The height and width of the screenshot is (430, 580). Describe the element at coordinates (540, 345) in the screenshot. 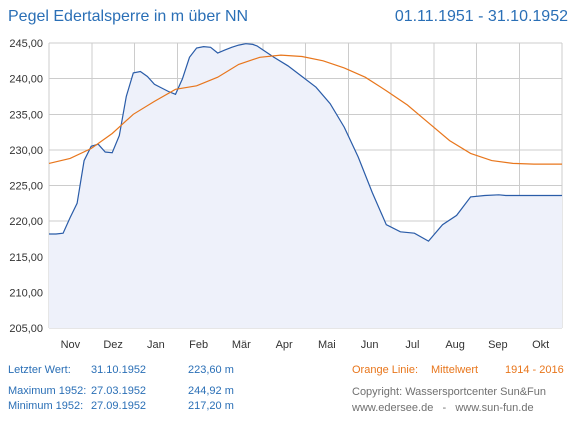

I see `x-tick-label: Okt` at that location.